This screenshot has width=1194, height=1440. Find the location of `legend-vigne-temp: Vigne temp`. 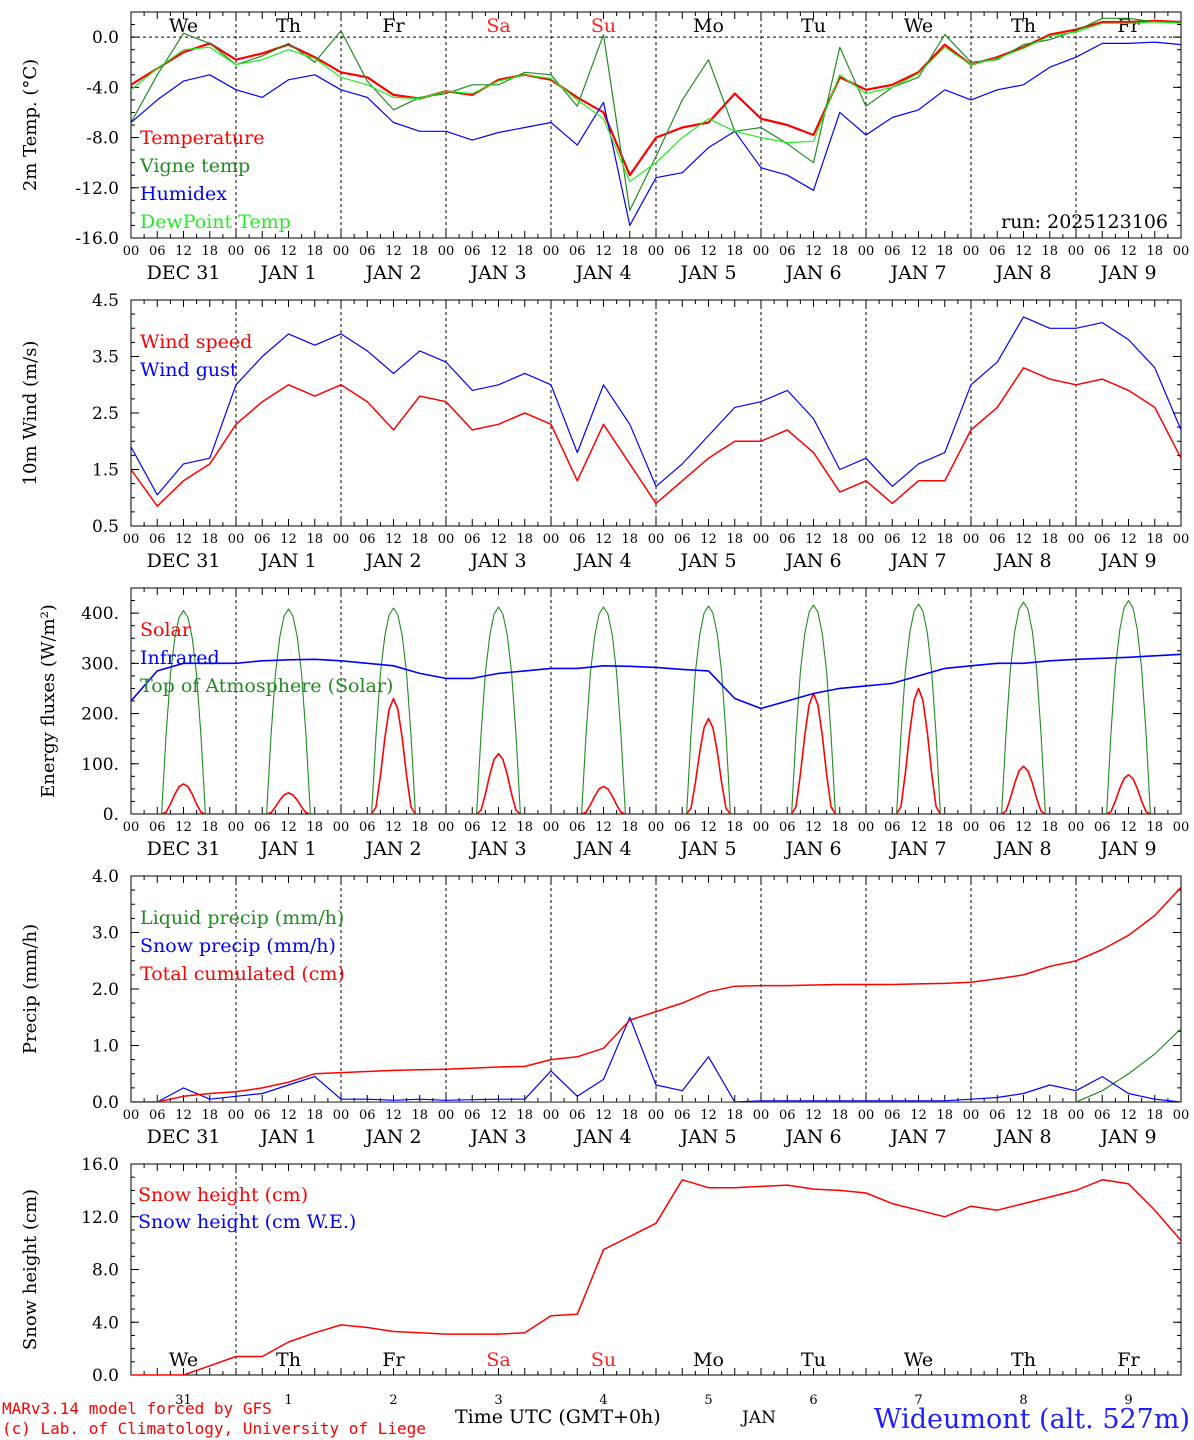

legend-vigne-temp: Vigne temp is located at coordinates (194, 166).